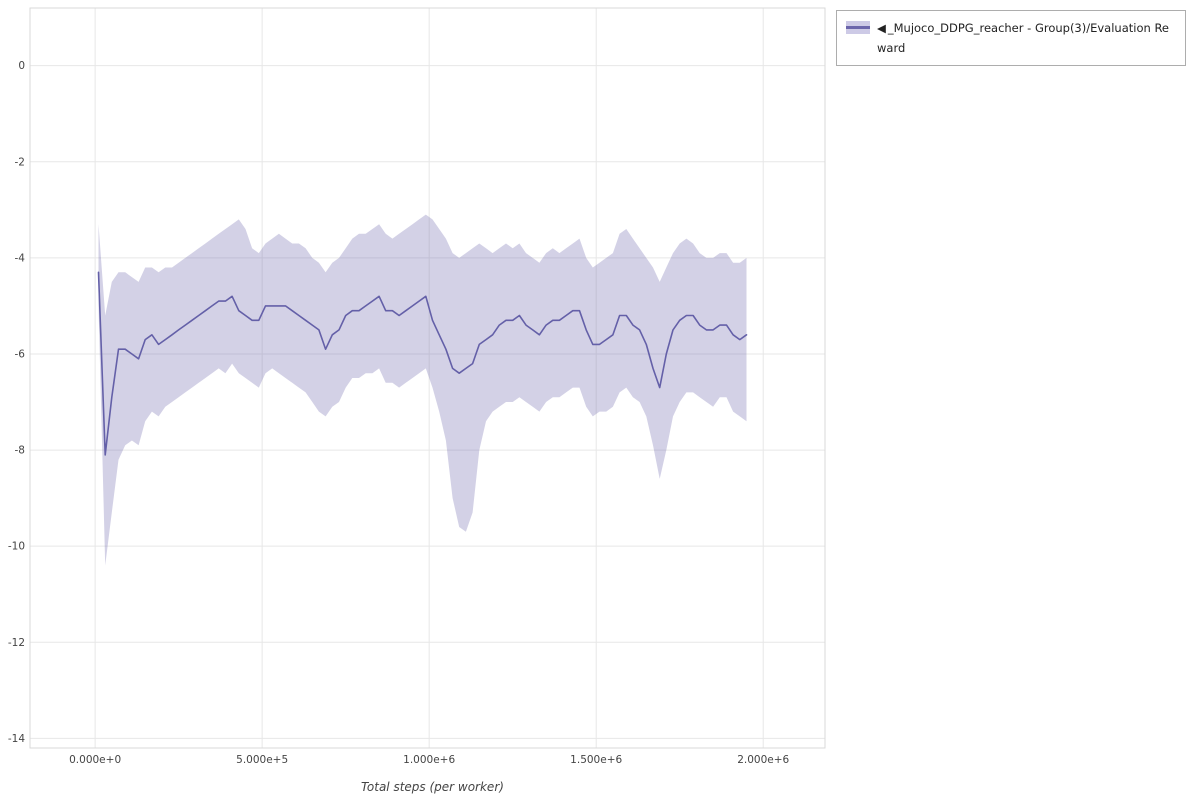 The height and width of the screenshot is (800, 1200). I want to click on legend-swatch-band, so click(858, 27).